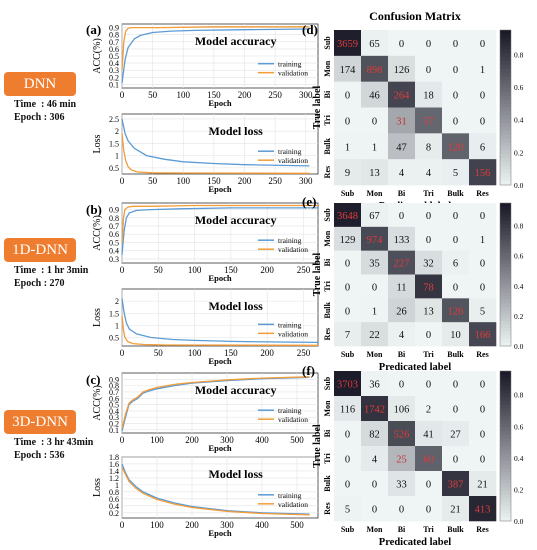 This screenshot has height=550, width=537. What do you see at coordinates (114, 424) in the screenshot?
I see `y-tick-label: 0.2` at bounding box center [114, 424].